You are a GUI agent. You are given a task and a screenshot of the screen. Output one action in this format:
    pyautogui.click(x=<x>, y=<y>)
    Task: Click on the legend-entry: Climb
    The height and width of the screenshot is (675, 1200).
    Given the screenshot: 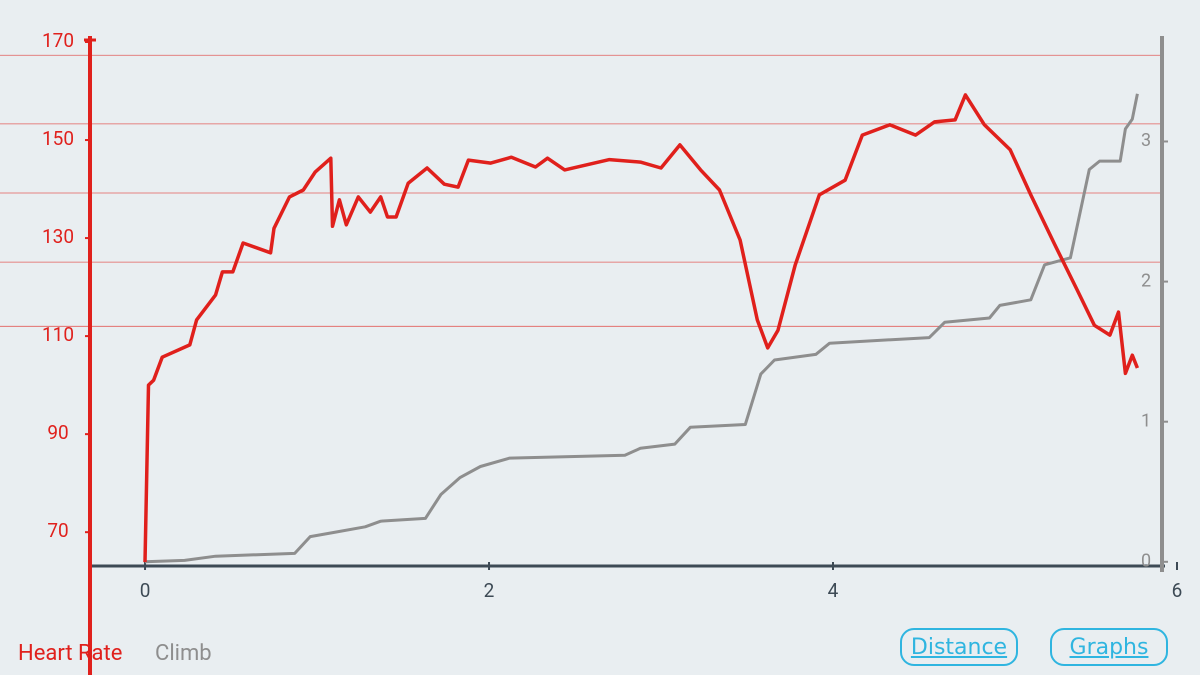 What is the action you would take?
    pyautogui.click(x=183, y=653)
    